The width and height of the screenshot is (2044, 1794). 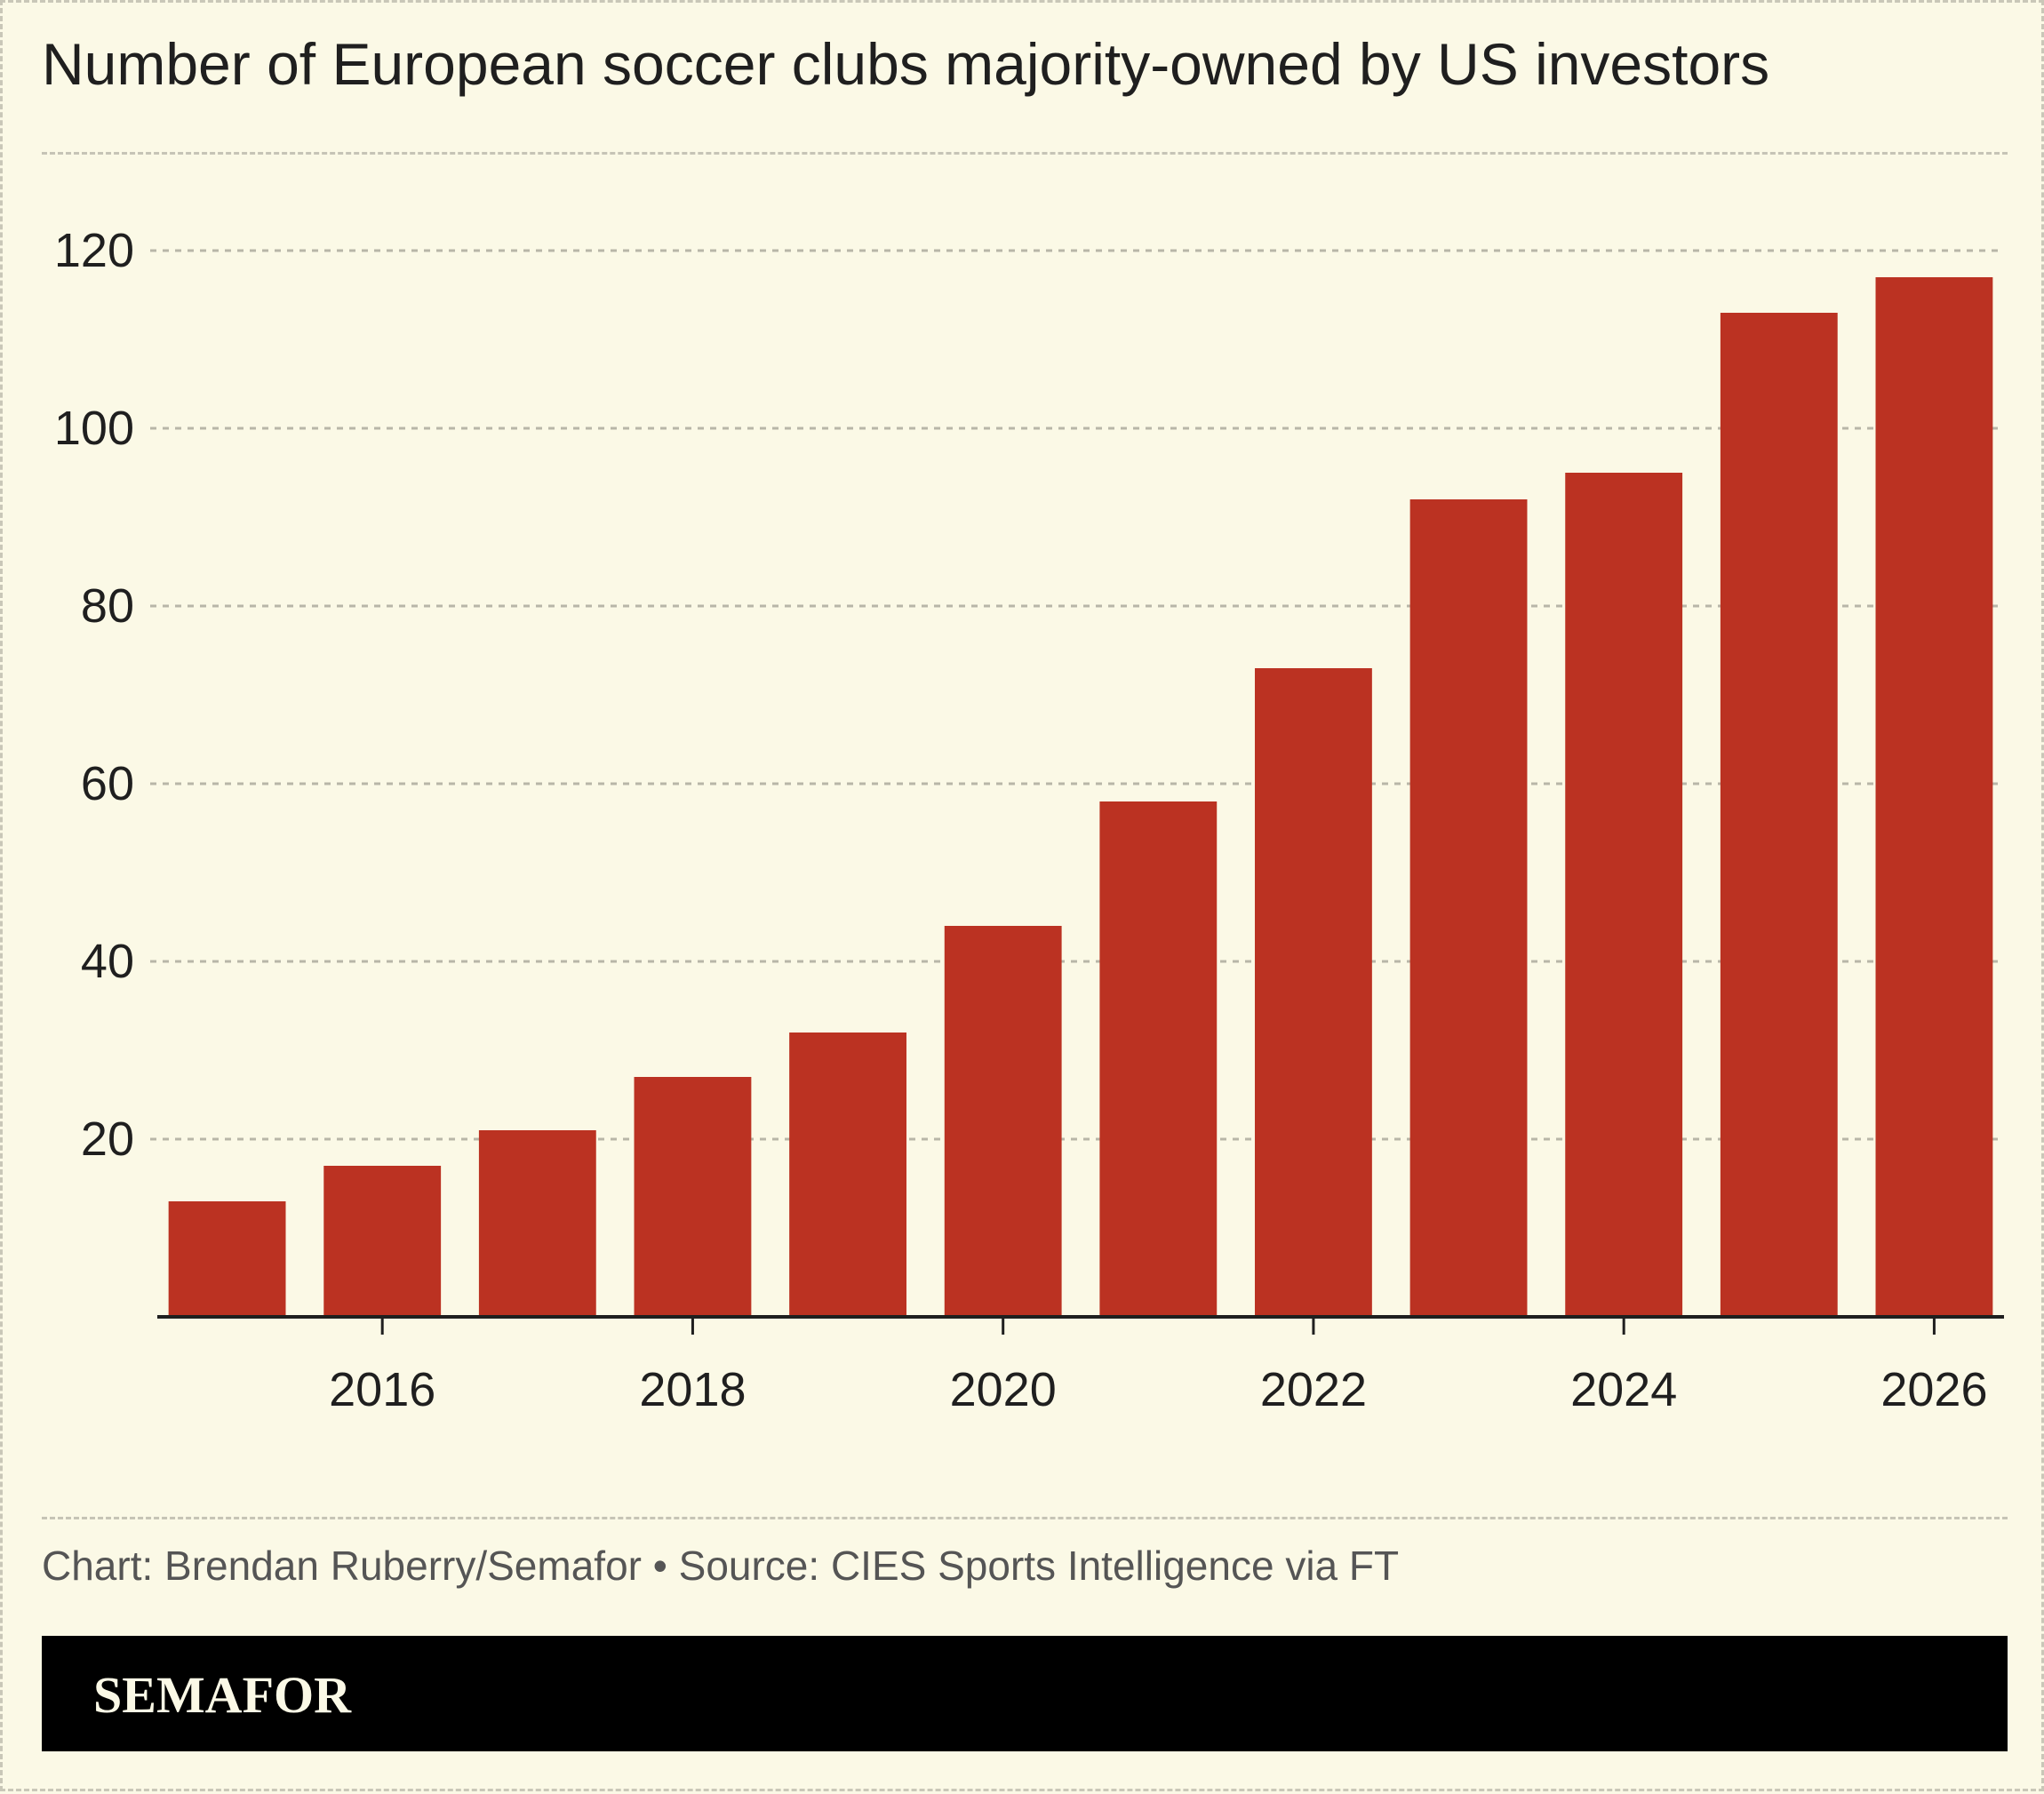 I want to click on bar-2016, so click(x=382, y=1241).